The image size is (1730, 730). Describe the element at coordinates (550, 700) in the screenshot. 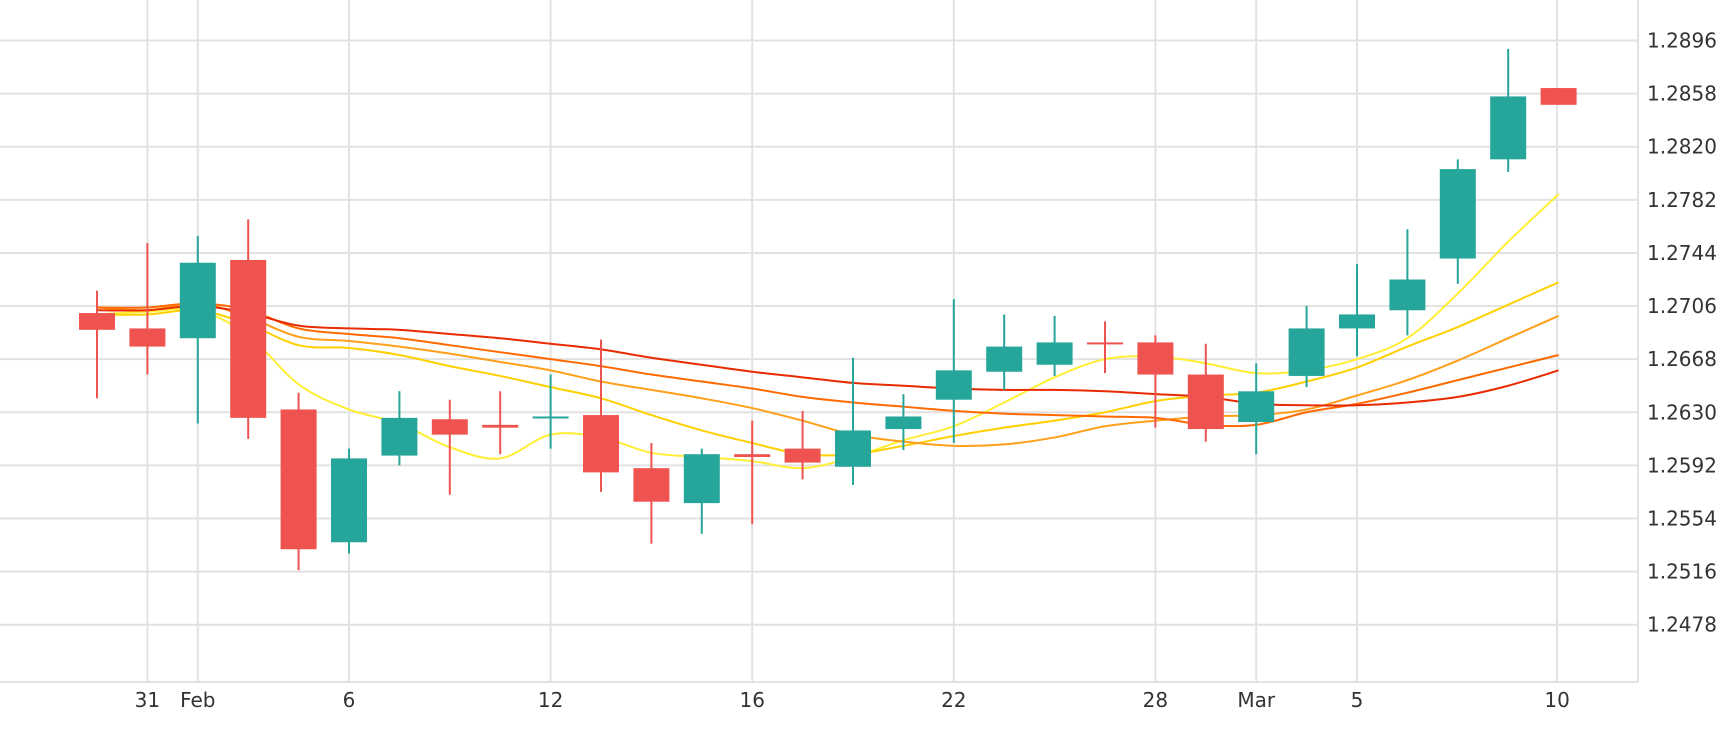

I see `x-tick-label: 12` at that location.